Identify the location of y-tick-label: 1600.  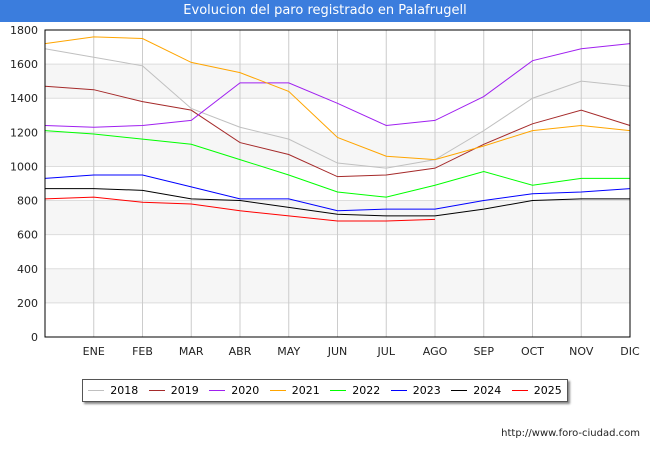
(24, 64).